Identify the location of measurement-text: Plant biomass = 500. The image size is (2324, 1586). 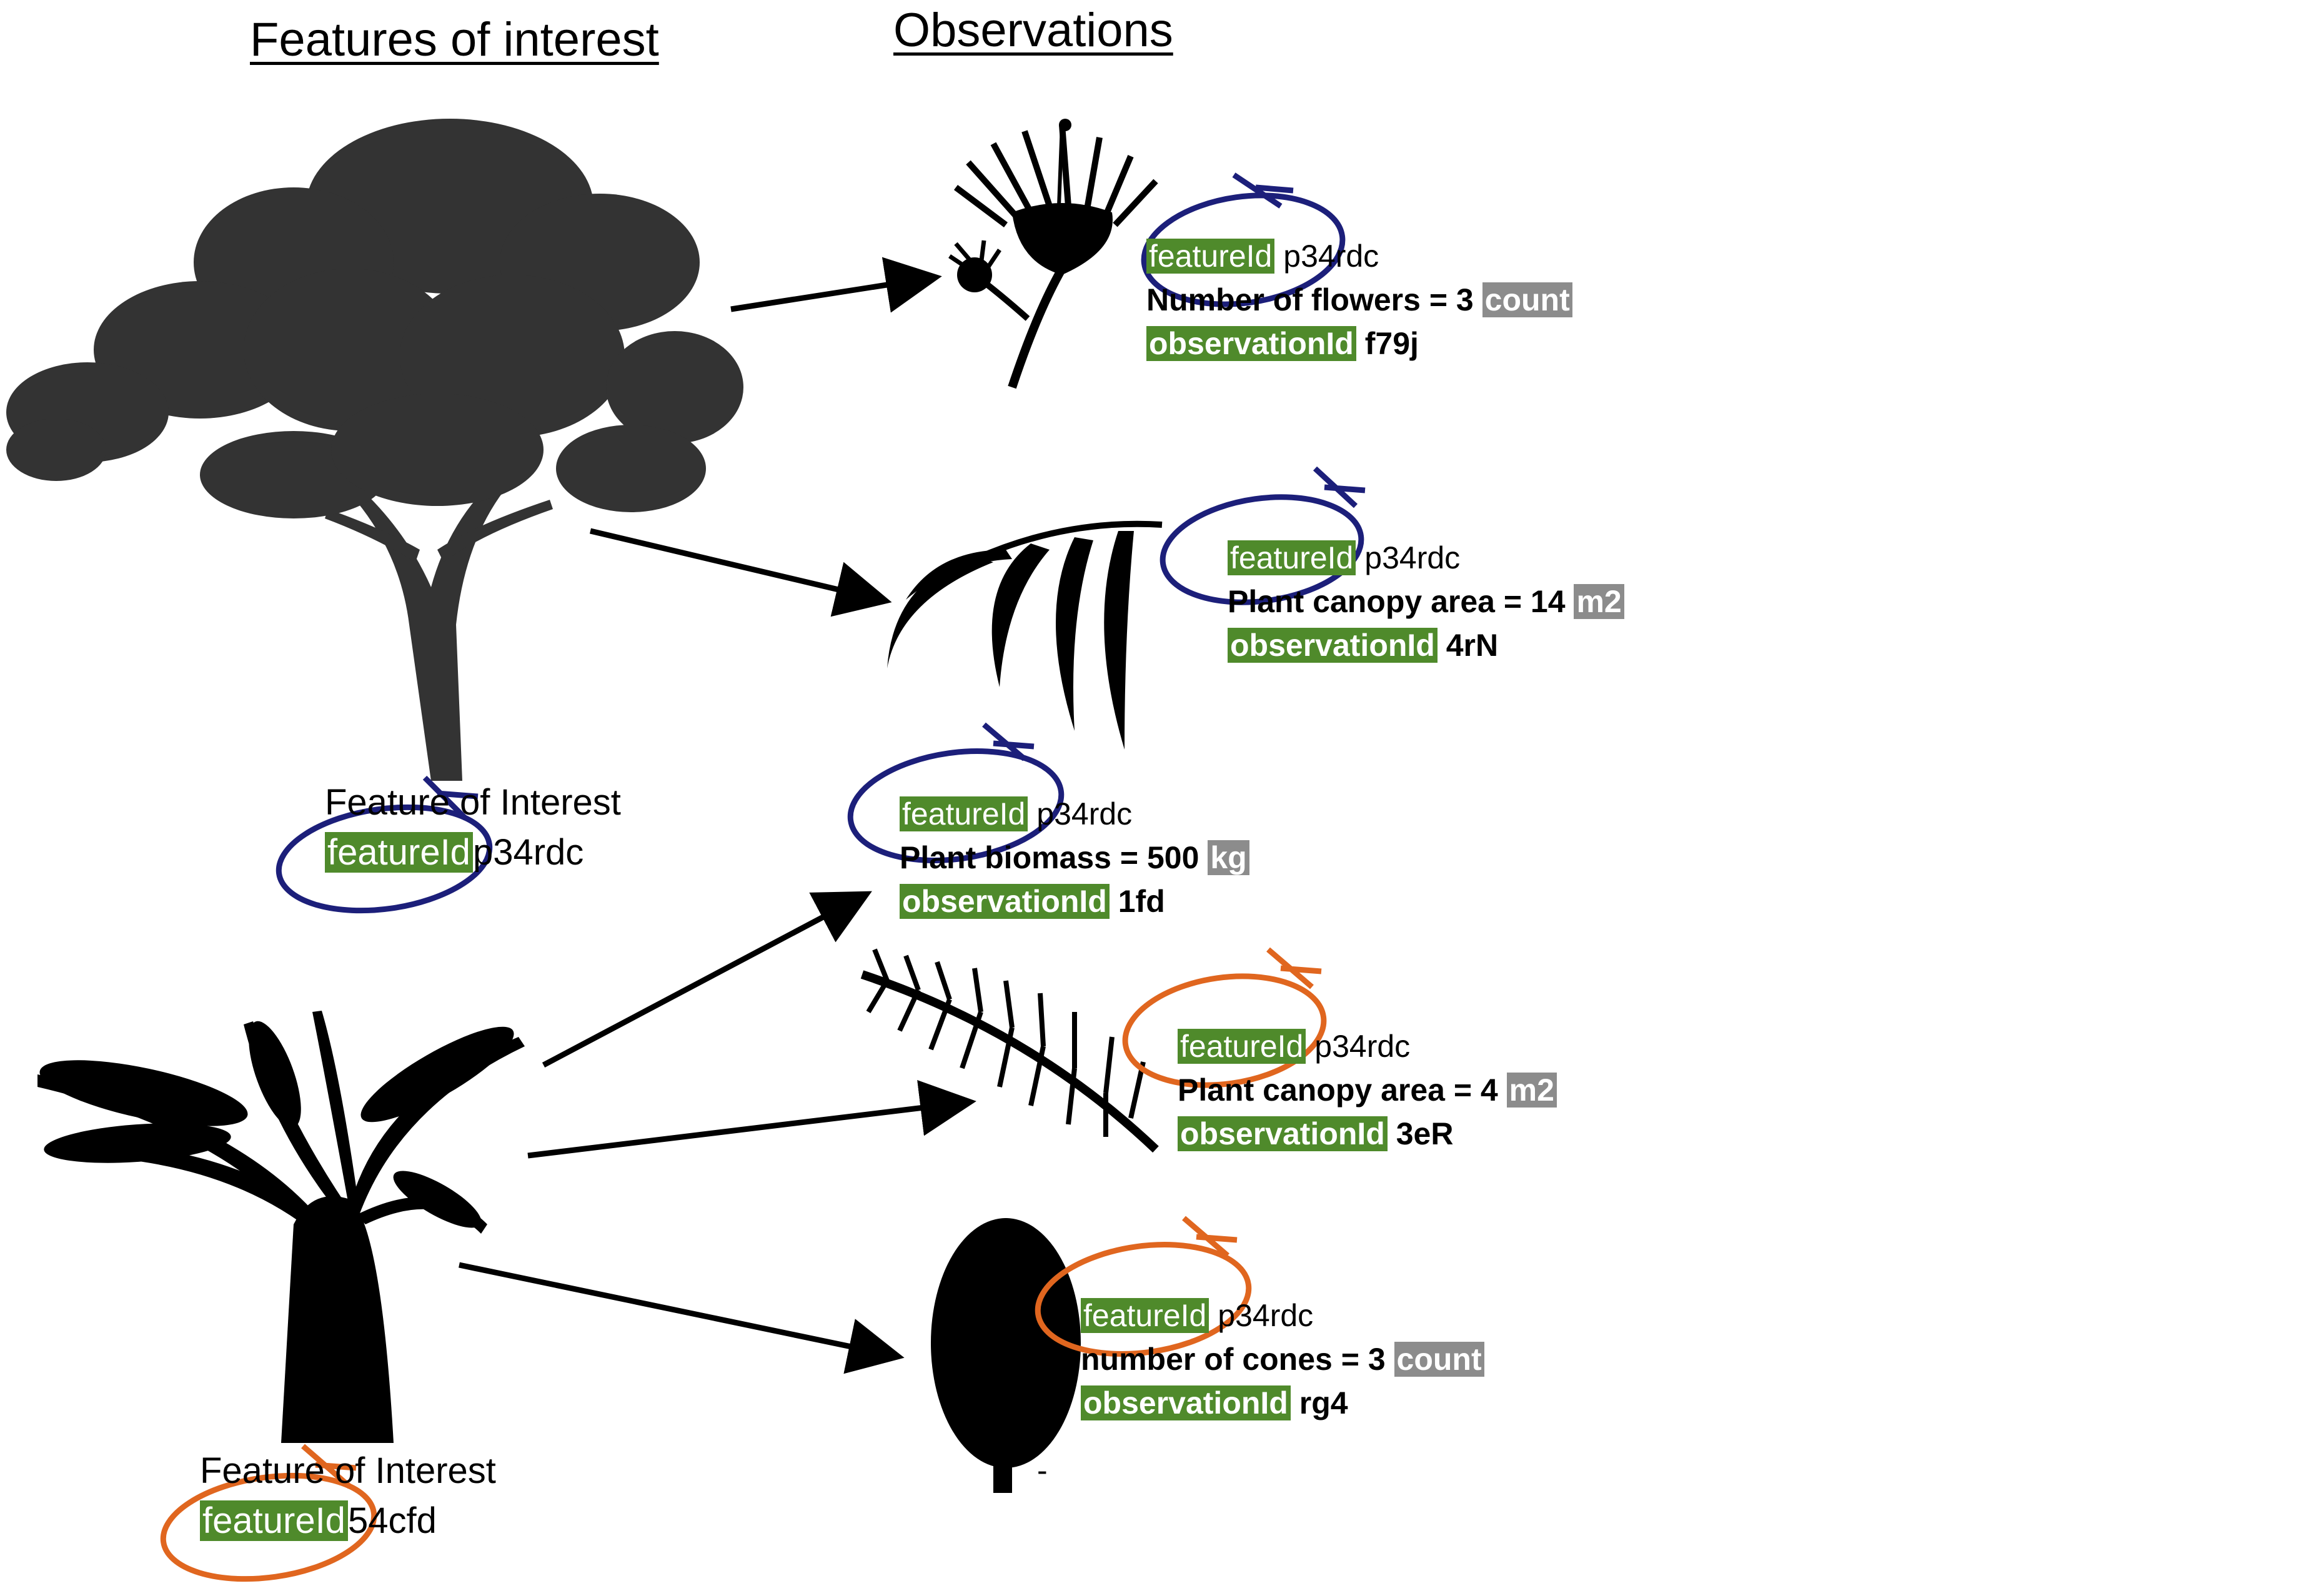
(1050, 857).